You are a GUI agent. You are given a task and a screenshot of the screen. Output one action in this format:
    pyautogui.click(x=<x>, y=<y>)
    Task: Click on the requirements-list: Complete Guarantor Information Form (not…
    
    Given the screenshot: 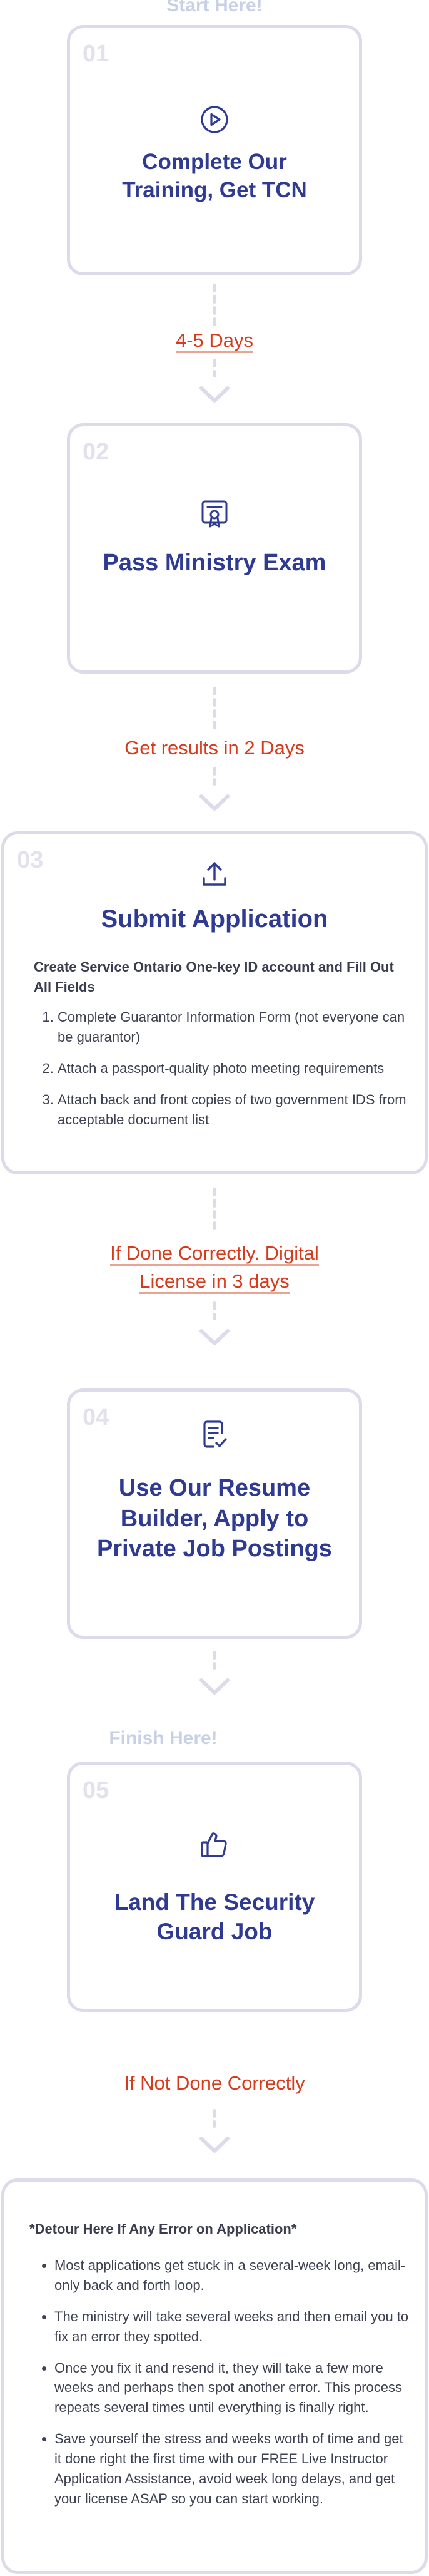 What is the action you would take?
    pyautogui.click(x=233, y=1074)
    